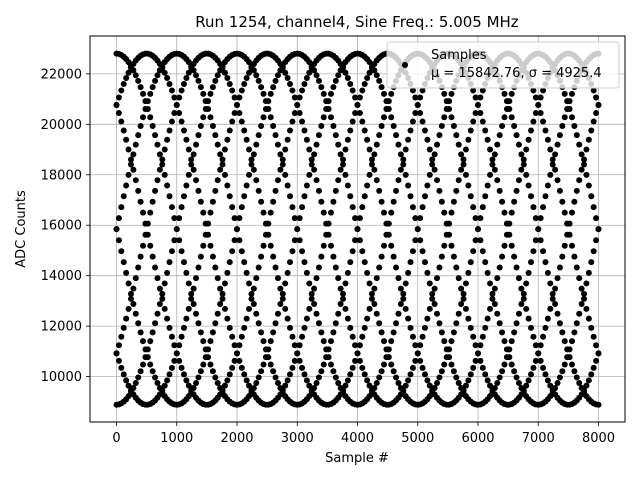  Describe the element at coordinates (538, 438) in the screenshot. I see `x-tick-label: 7000` at that location.